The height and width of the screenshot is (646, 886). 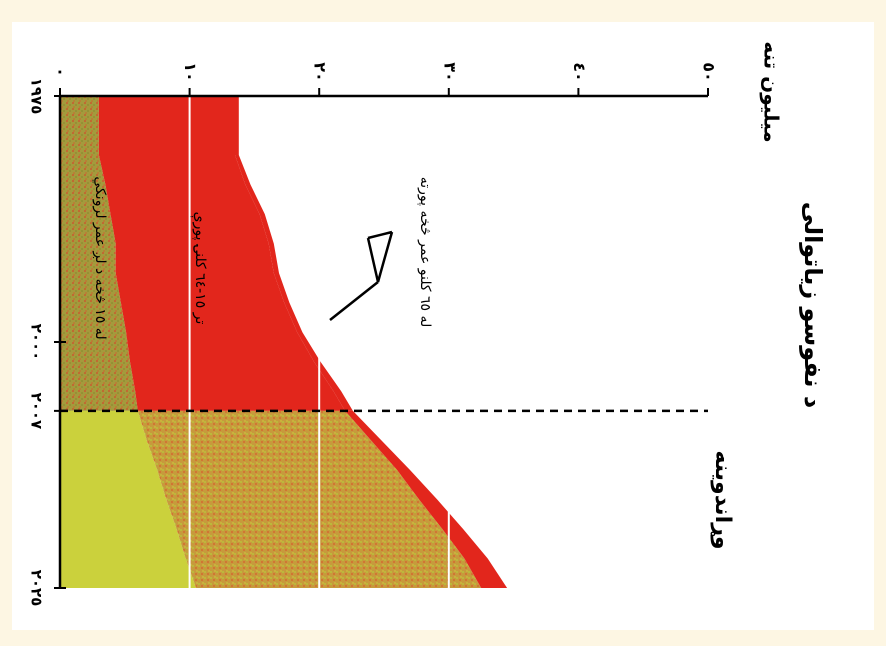 I want to click on area-children-historical, so click(x=99, y=253).